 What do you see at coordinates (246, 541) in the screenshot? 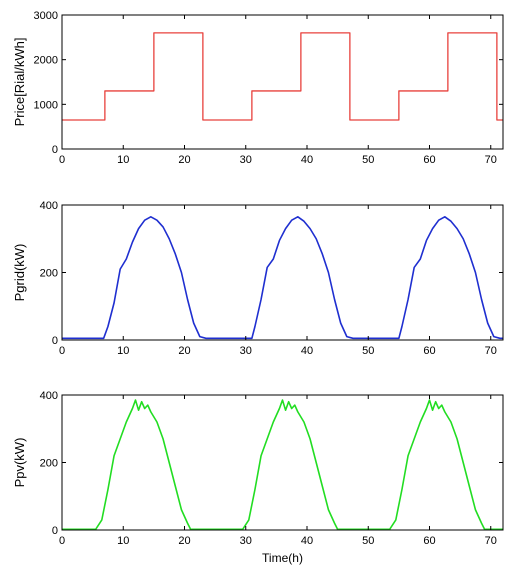
I see `ppv-xtick-label: 30` at bounding box center [246, 541].